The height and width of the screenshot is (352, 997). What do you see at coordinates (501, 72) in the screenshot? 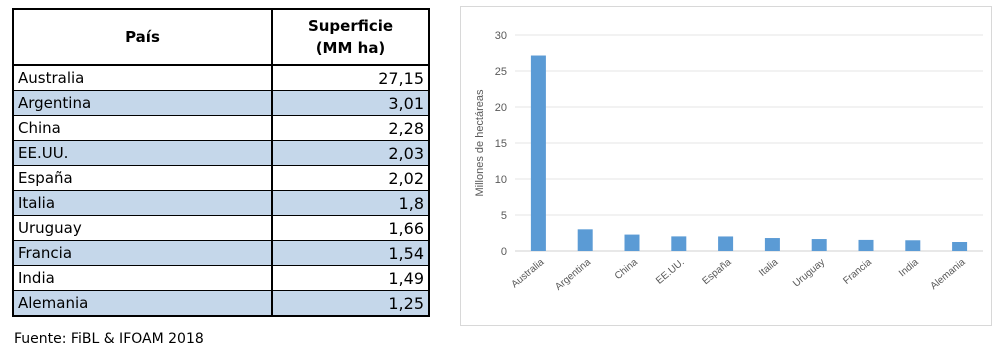
I see `y-tick-label: 25` at bounding box center [501, 72].